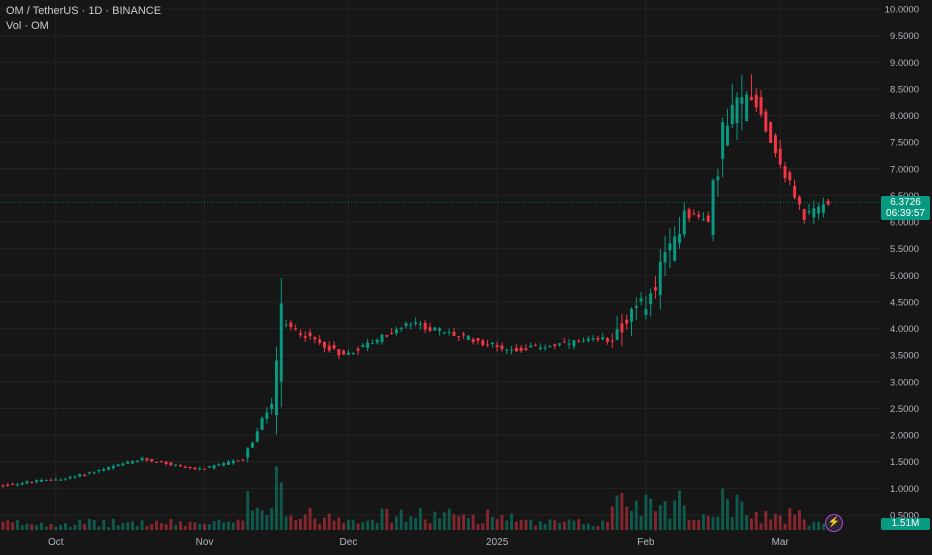  I want to click on time-tick-label: Dec, so click(349, 542).